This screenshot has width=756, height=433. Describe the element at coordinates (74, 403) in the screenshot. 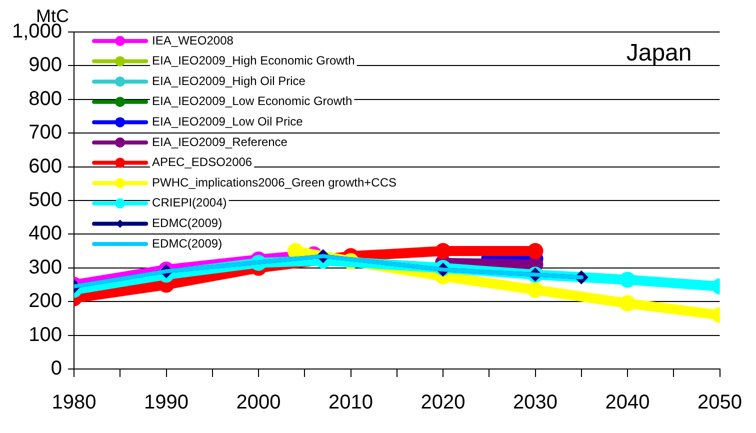

I see `x-tick-label: 1980` at that location.